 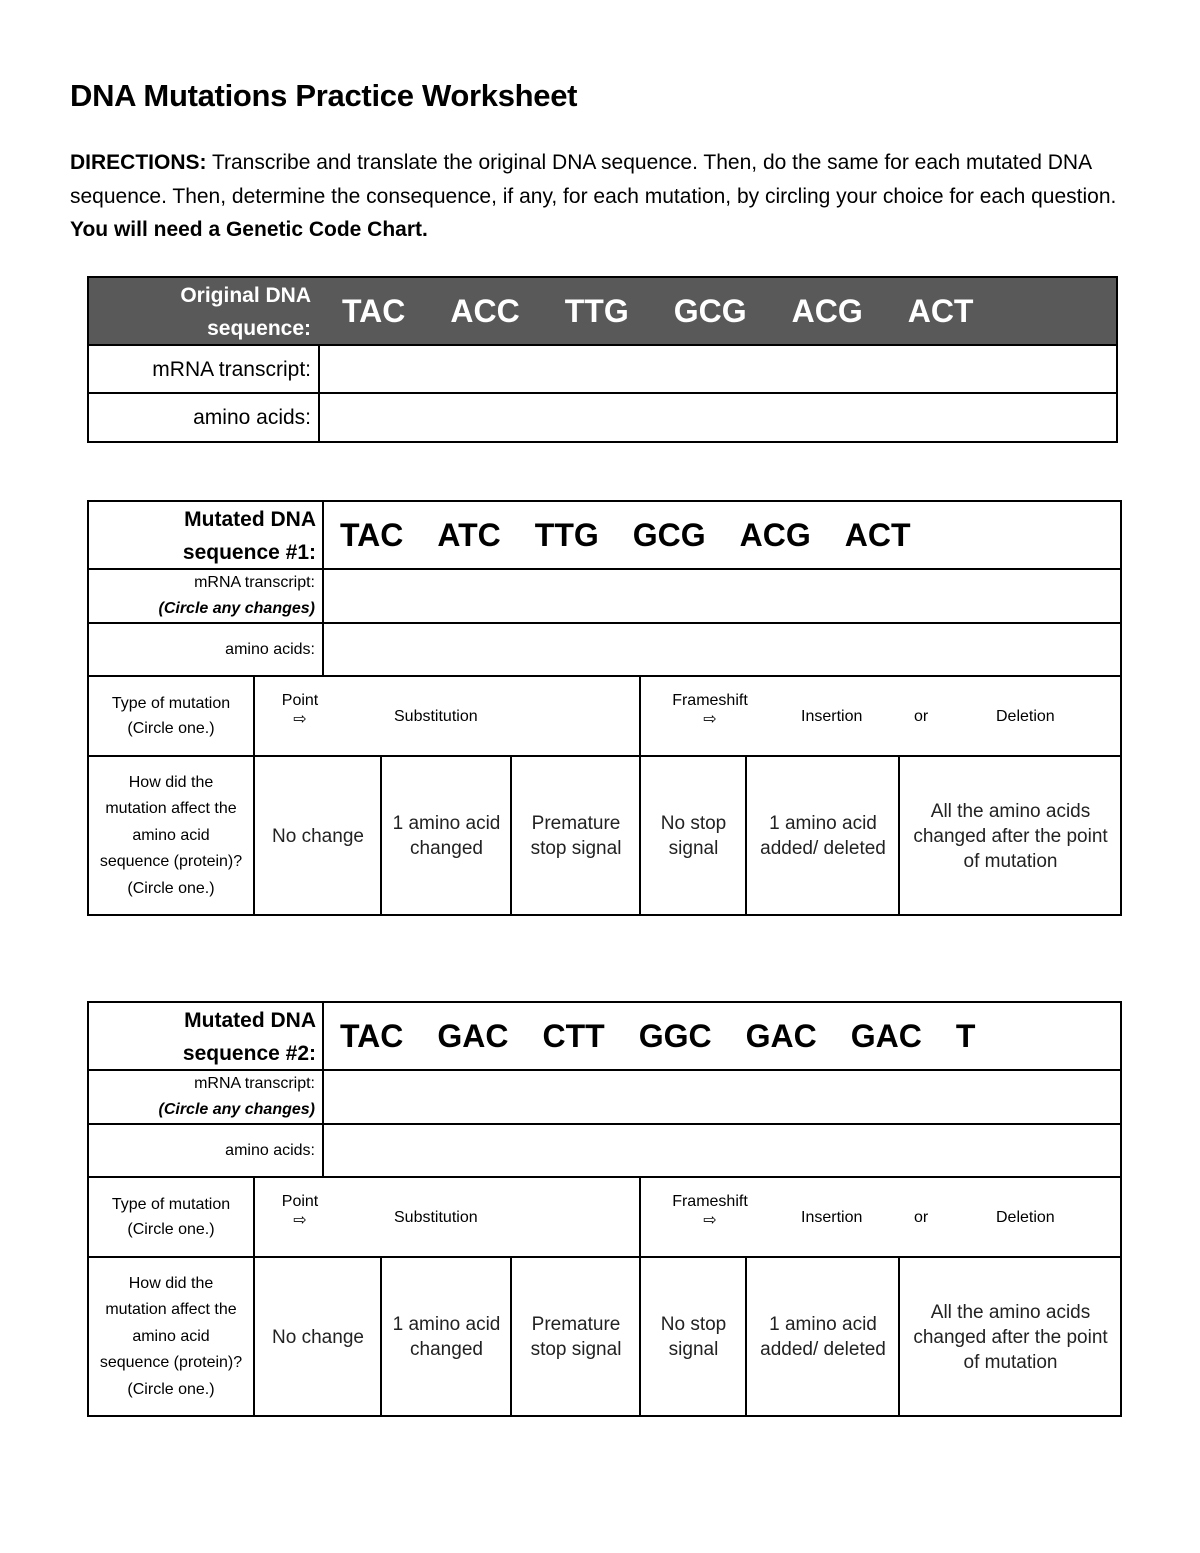 What do you see at coordinates (675, 1036) in the screenshot?
I see `codon: GGC` at bounding box center [675, 1036].